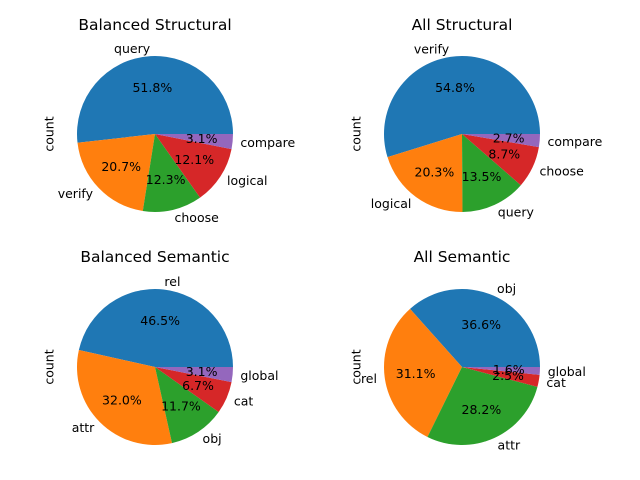 Image resolution: width=640 pixels, height=480 pixels. I want to click on slice-percent-label: 2.7%, so click(509, 137).